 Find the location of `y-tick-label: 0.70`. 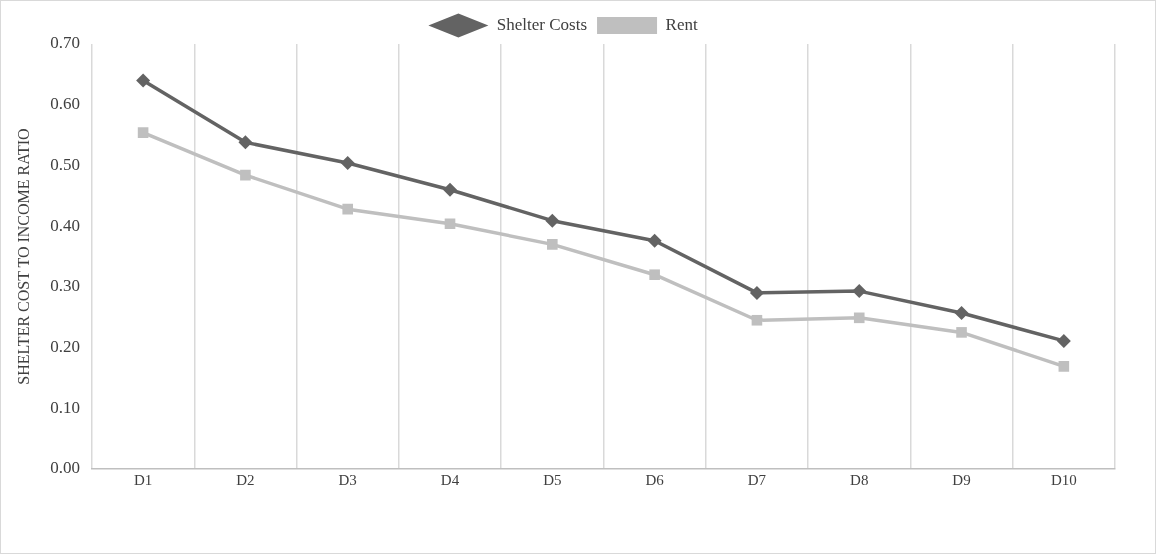

y-tick-label: 0.70 is located at coordinates (65, 43).